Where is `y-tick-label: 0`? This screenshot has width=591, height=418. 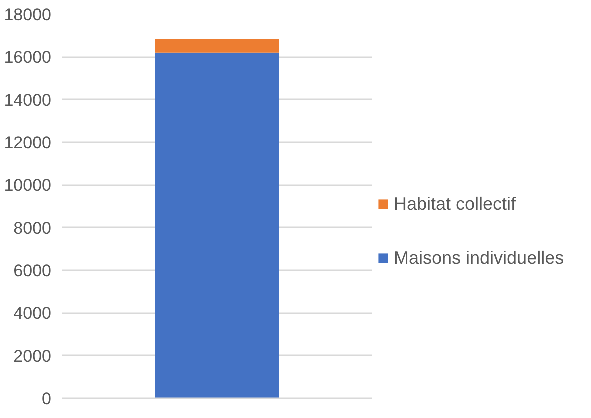 y-tick-label: 0 is located at coordinates (47, 399).